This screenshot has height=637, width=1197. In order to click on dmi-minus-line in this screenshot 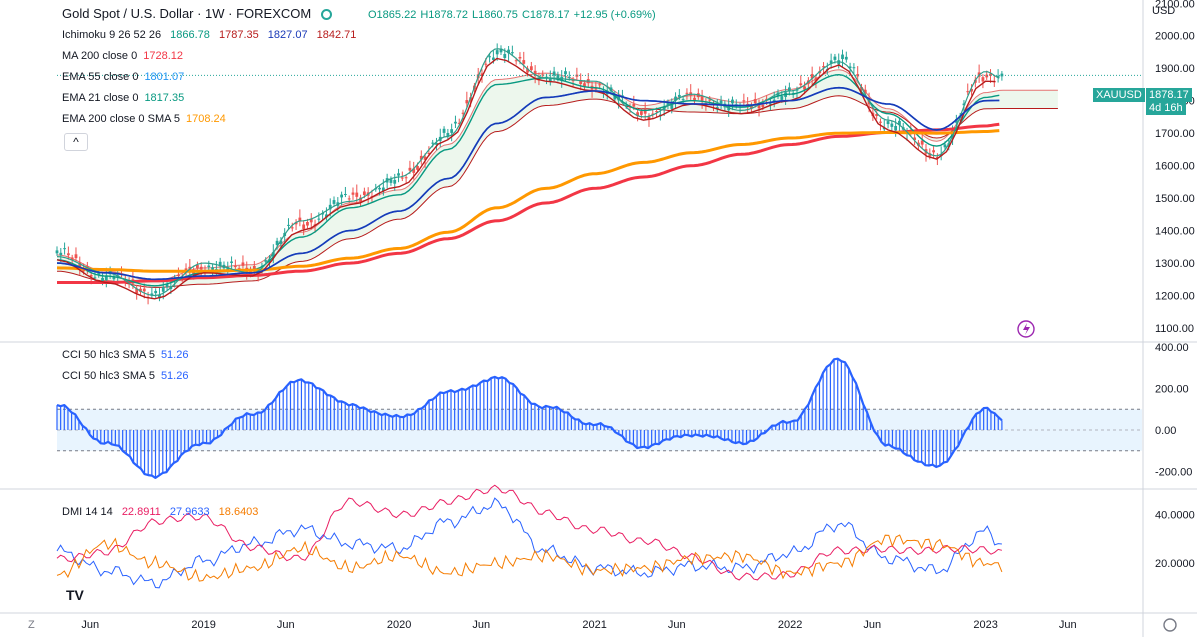, I will do `click(529, 532)`.